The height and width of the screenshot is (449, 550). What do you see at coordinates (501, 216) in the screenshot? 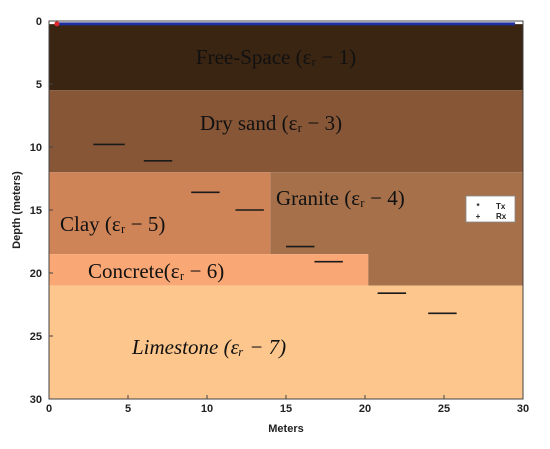
I see `legend-label-rx: Rx` at bounding box center [501, 216].